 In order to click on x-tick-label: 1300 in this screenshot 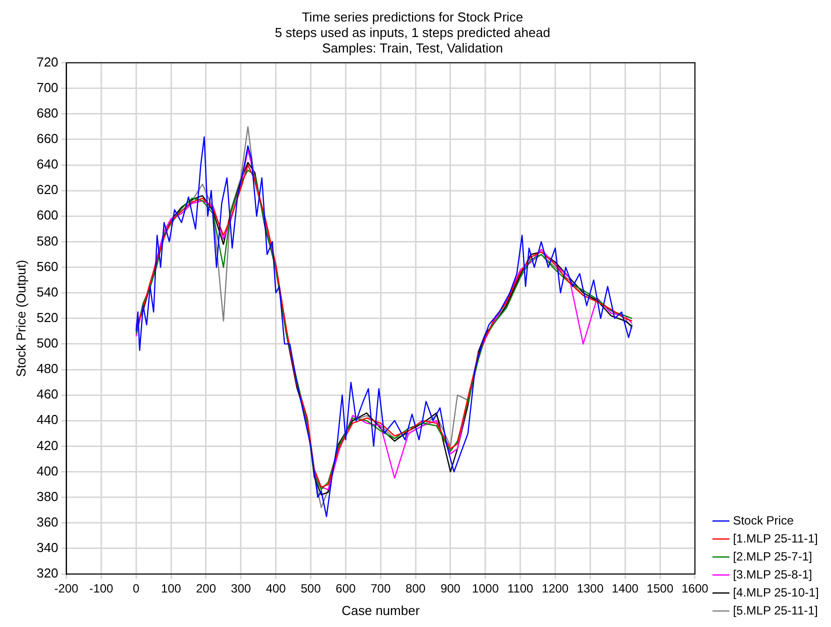, I will do `click(590, 589)`.